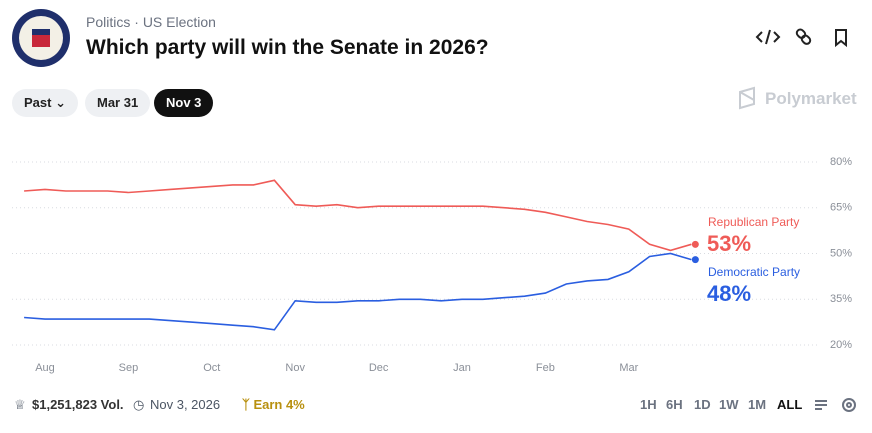  Describe the element at coordinates (287, 47) in the screenshot. I see `title: Which party will win the Senate in 2026?` at that location.